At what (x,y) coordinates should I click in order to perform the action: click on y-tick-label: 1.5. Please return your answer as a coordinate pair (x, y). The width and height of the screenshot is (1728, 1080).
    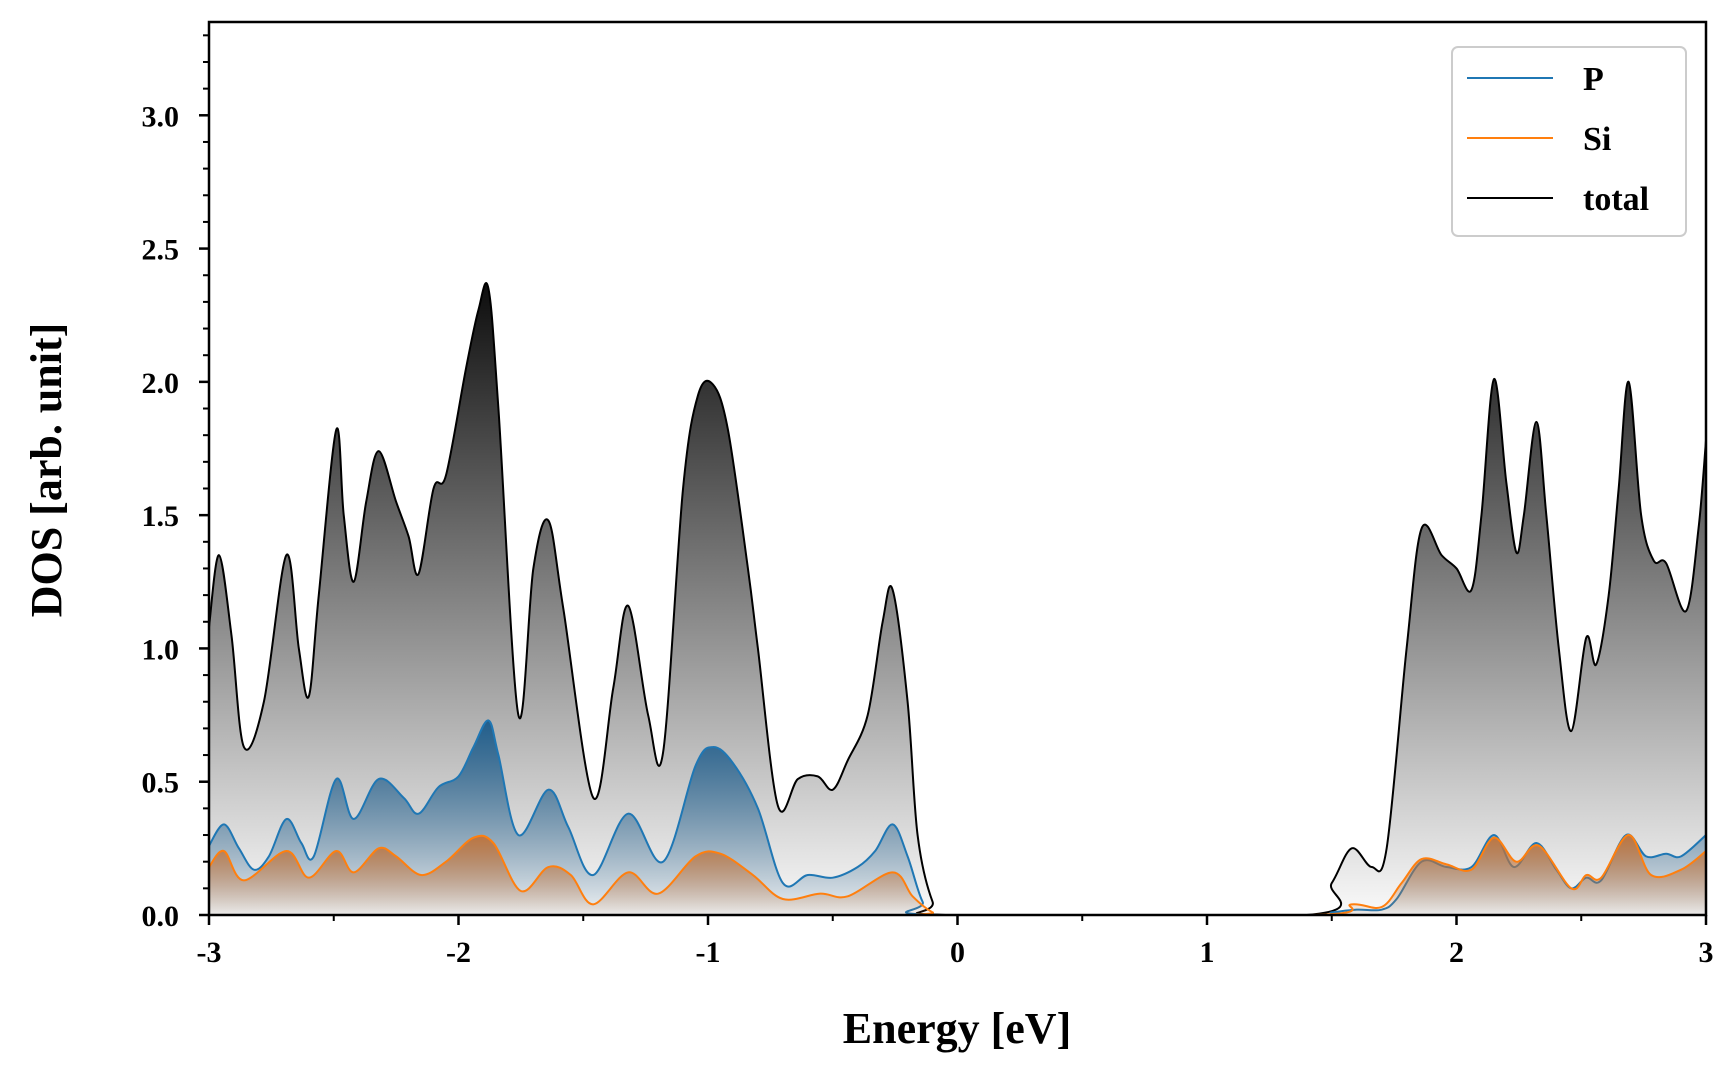
    Looking at the image, I should click on (161, 516).